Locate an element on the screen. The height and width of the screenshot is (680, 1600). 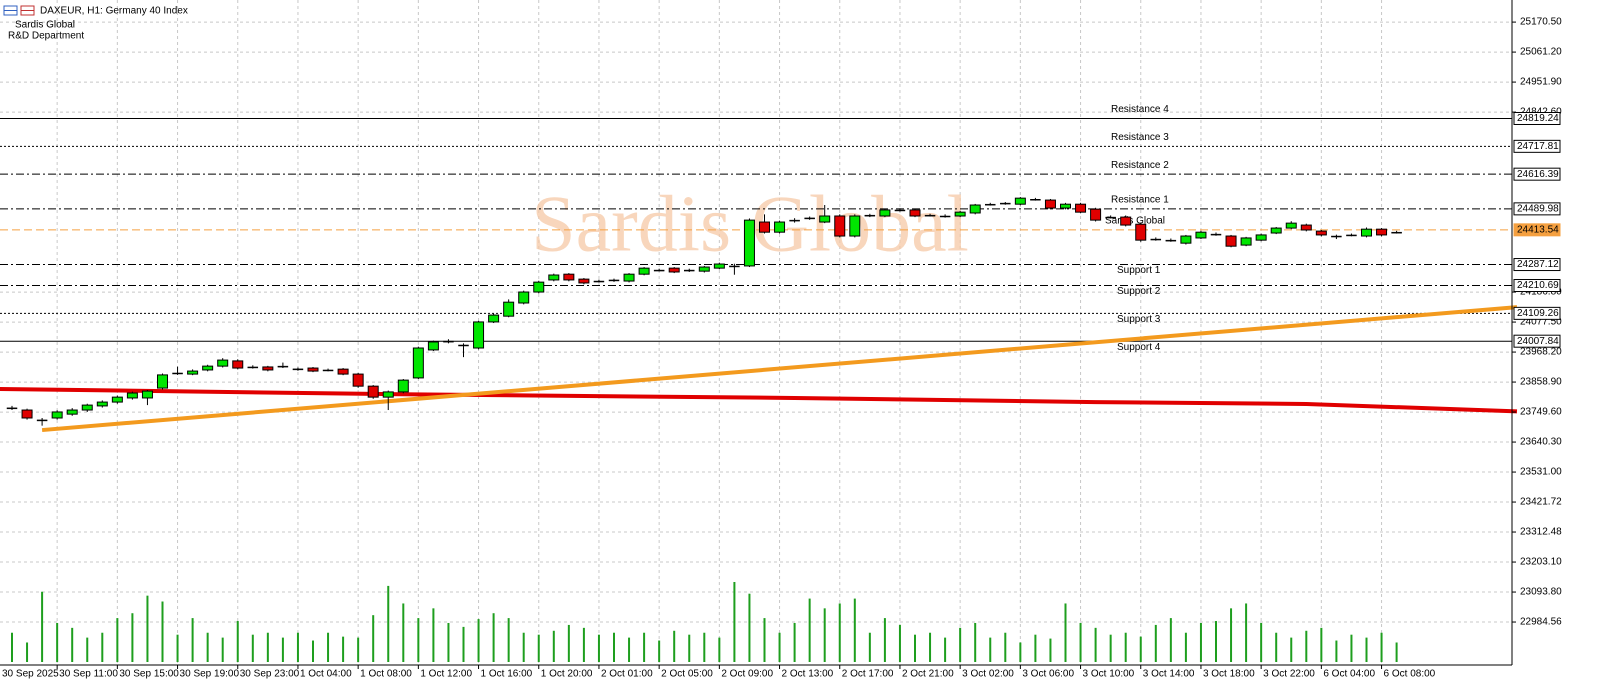
y-tick-label: 23749.60 is located at coordinates (1541, 412).